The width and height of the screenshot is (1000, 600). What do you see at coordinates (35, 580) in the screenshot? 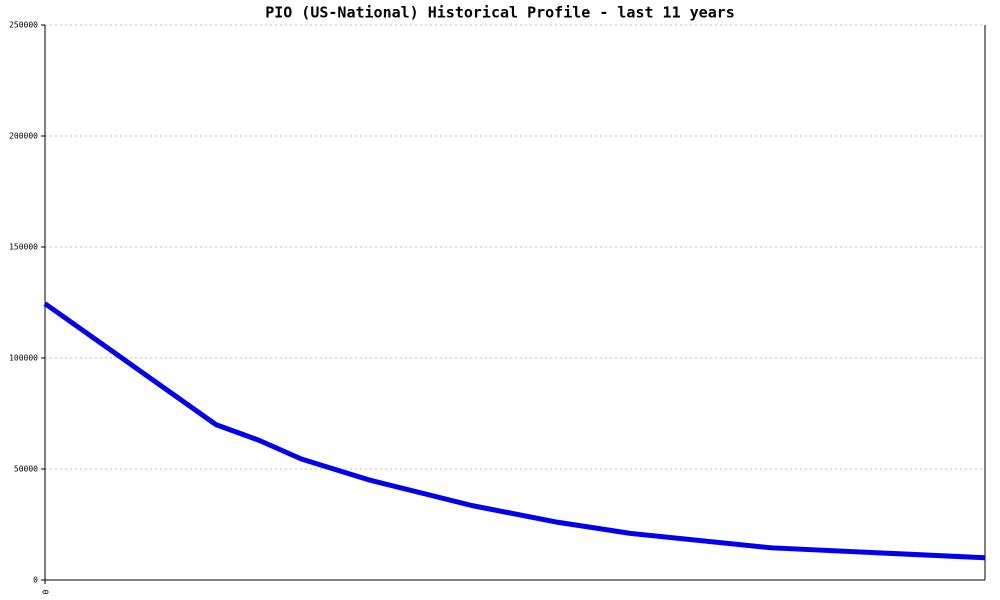
I see `y-tick-label: 0` at bounding box center [35, 580].